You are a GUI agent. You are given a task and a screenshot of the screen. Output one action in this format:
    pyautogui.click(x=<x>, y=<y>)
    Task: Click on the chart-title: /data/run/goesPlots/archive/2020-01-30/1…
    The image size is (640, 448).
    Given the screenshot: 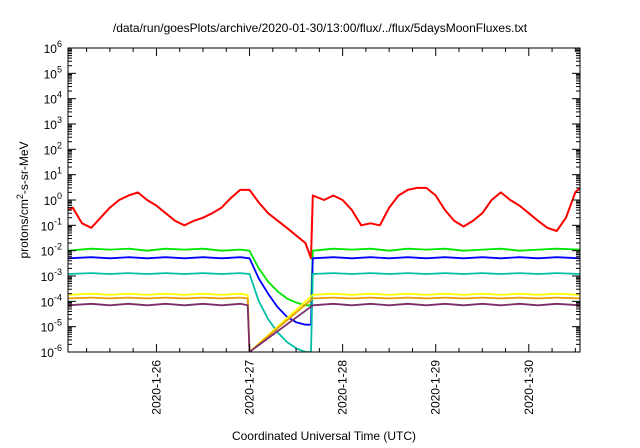 What is the action you would take?
    pyautogui.click(x=320, y=28)
    